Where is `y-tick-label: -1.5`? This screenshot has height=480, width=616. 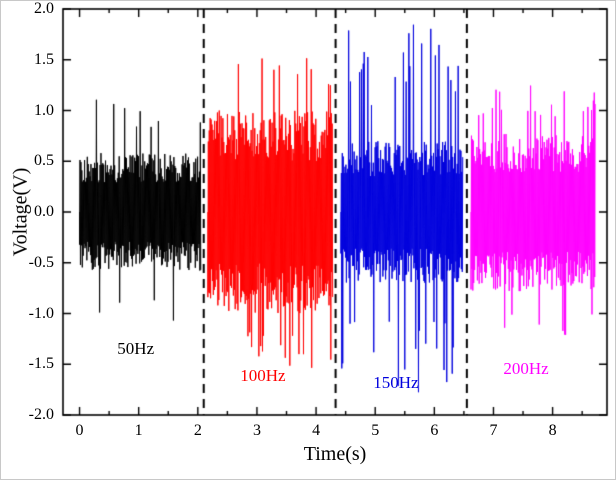
y-tick-label: -1.5 is located at coordinates (41, 364).